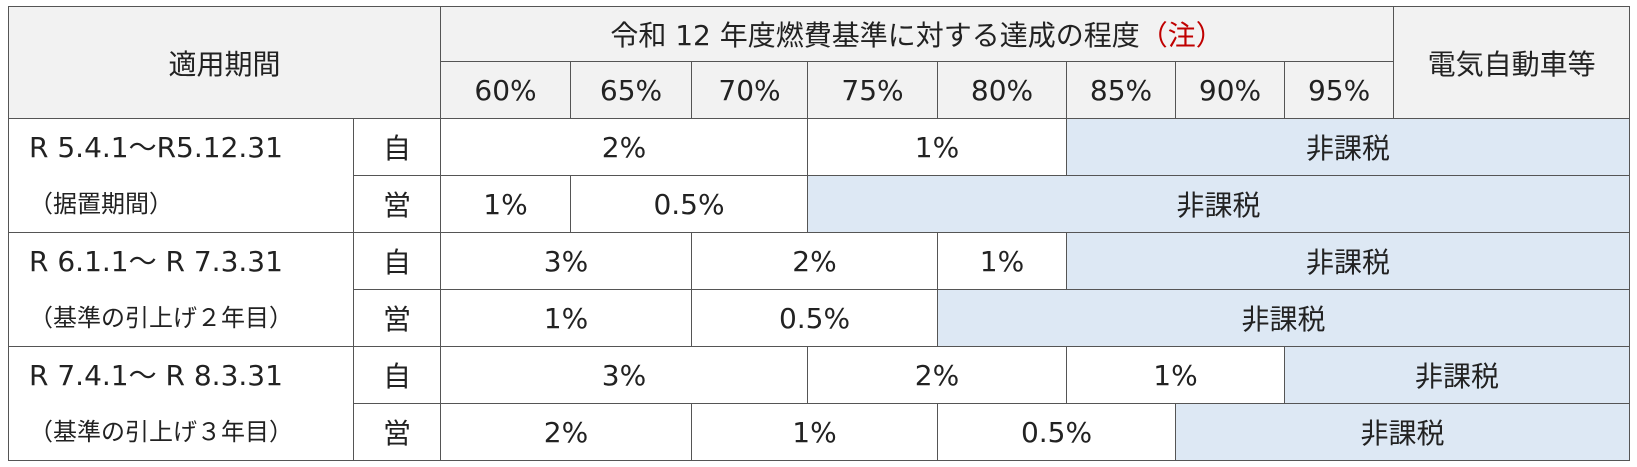 Image resolution: width=1637 pixels, height=467 pixels. I want to click on level: 80%, so click(1002, 90).